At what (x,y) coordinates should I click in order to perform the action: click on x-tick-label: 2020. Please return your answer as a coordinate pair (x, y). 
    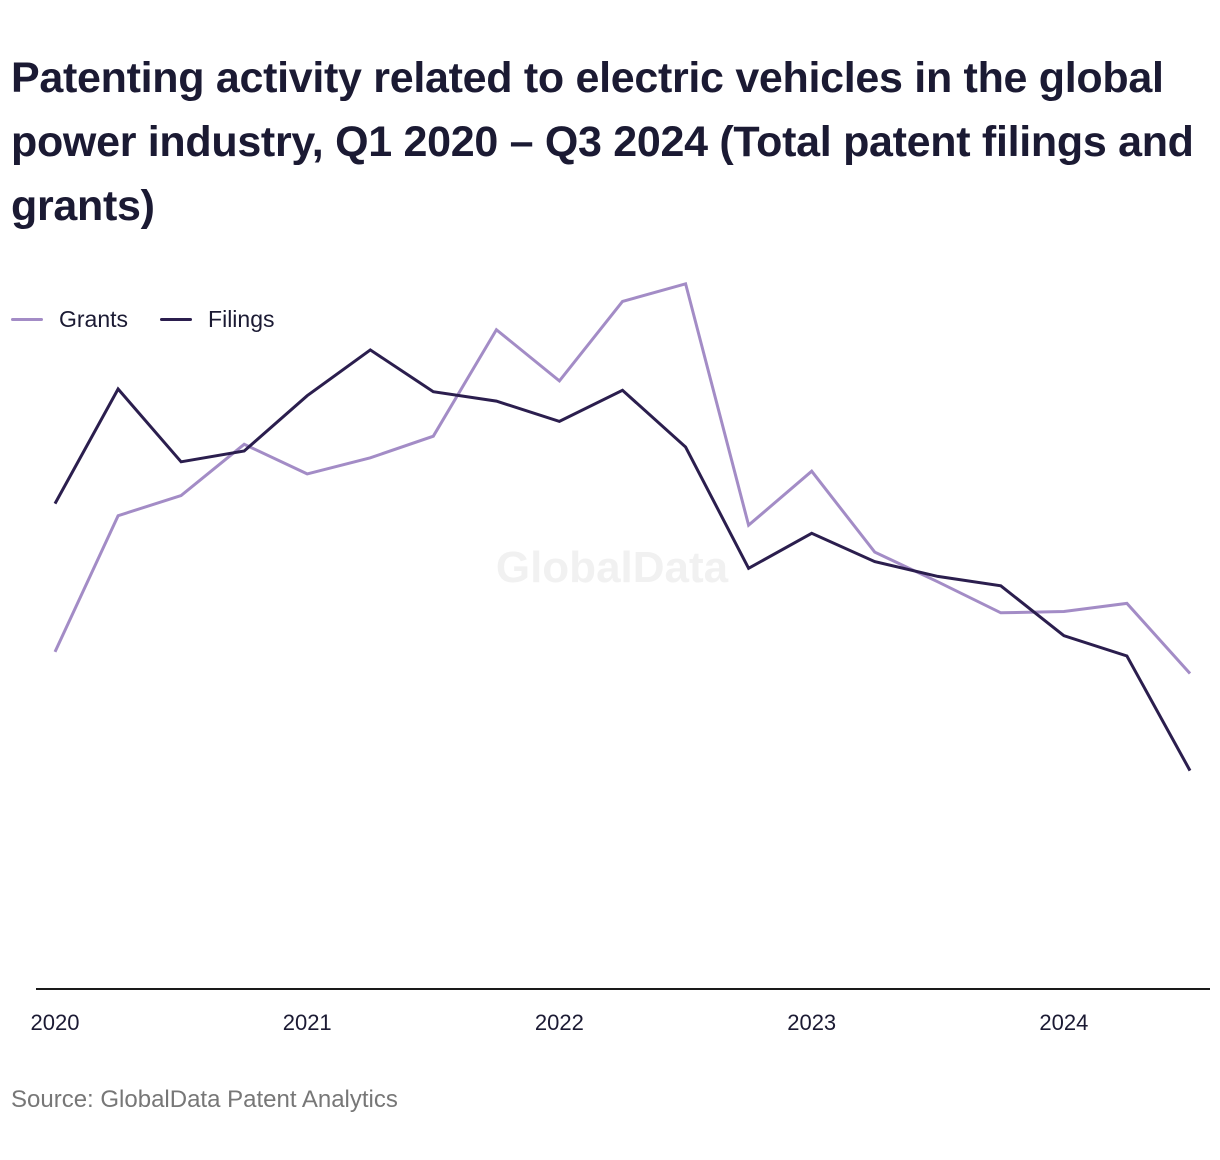
    Looking at the image, I should click on (55, 1022).